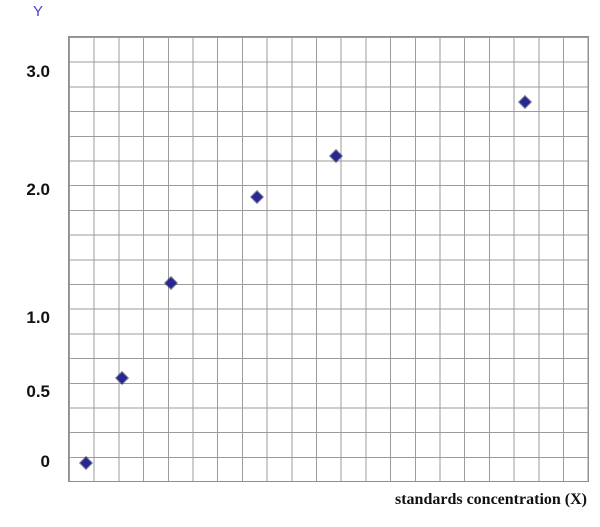  I want to click on y-tick-label: 0, so click(45, 461).